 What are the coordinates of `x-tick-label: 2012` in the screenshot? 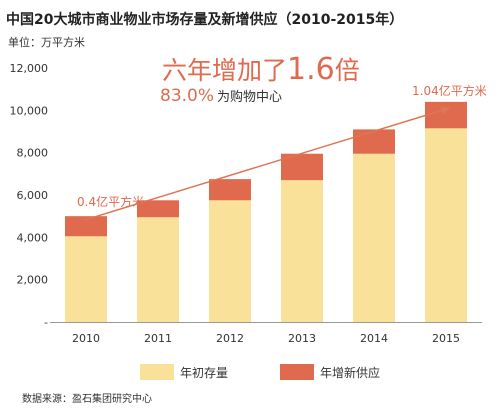 It's located at (230, 338).